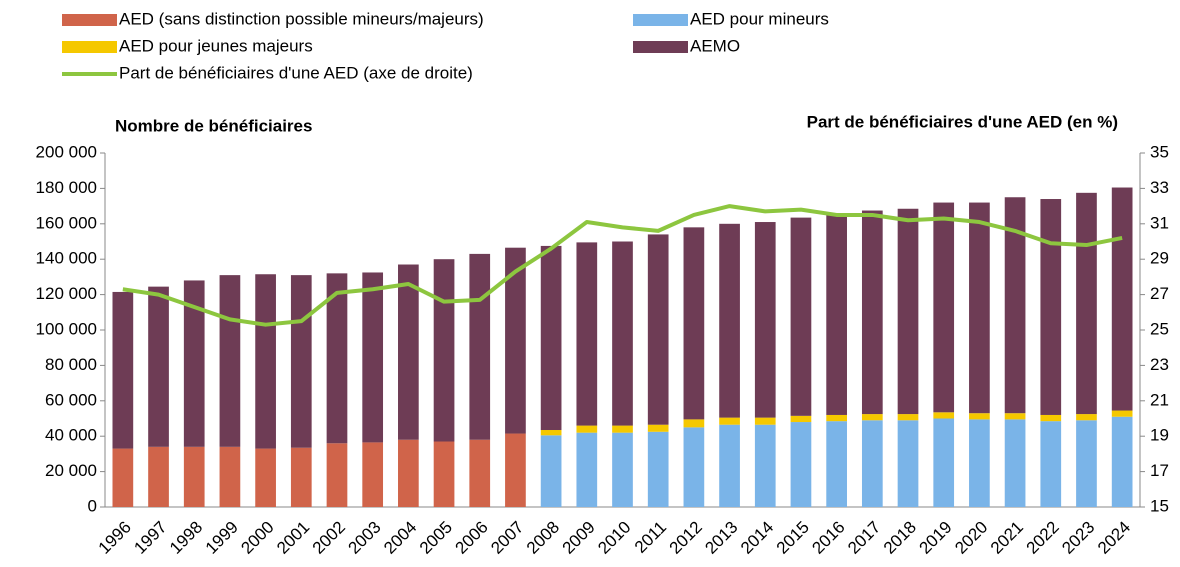 The image size is (1180, 567). I want to click on y-tick-label: 0, so click(92, 505).